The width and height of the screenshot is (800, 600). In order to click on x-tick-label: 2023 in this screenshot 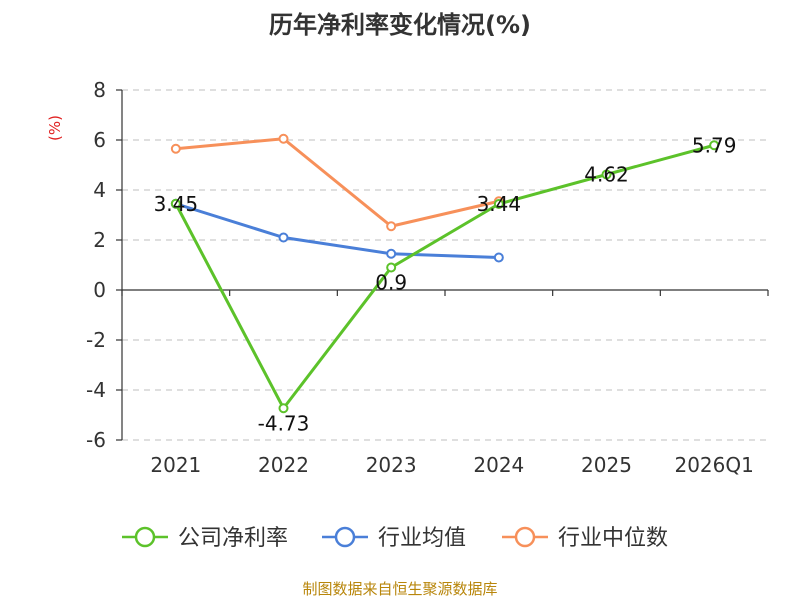, I will do `click(391, 465)`.